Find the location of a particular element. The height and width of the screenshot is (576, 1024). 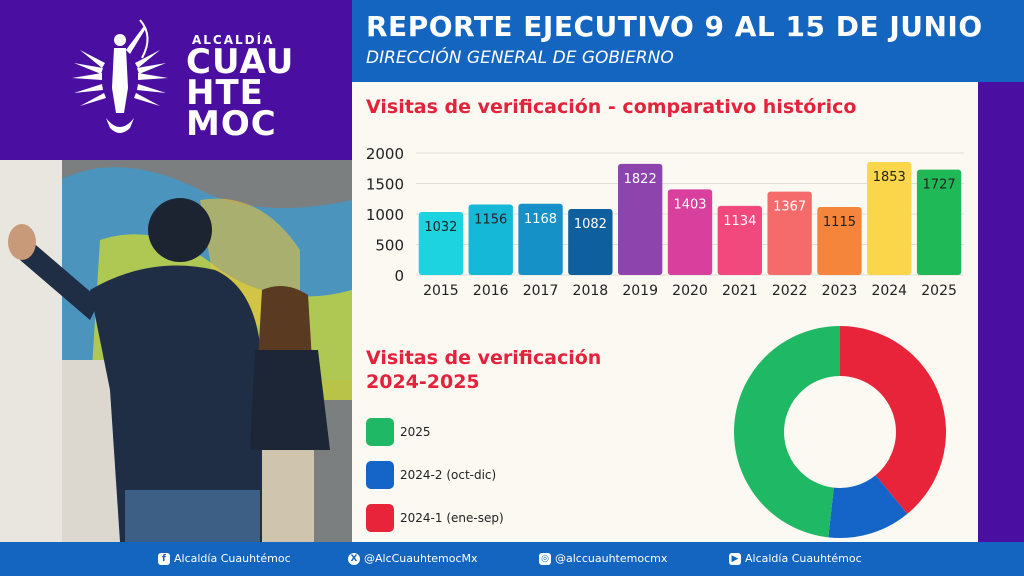

bar-value-label: 1156 is located at coordinates (490, 219).